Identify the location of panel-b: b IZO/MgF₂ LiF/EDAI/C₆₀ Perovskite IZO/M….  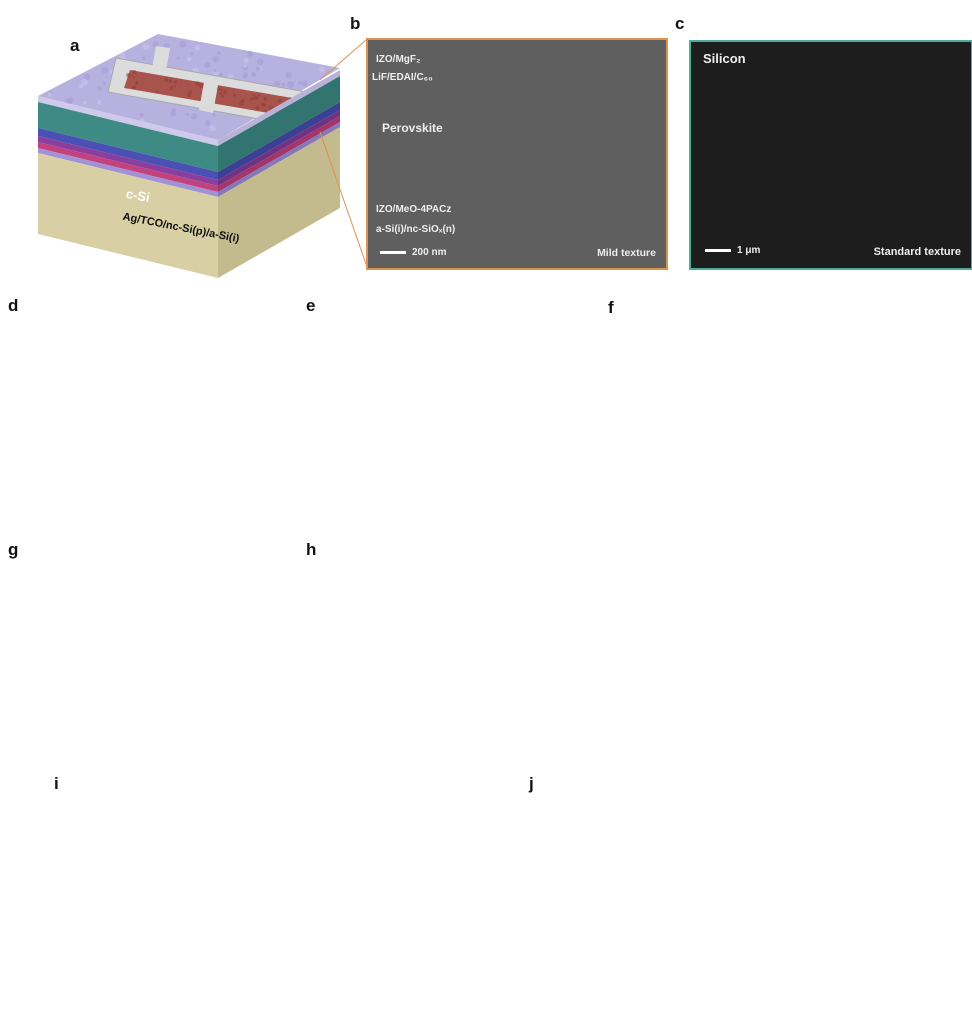
(510, 150).